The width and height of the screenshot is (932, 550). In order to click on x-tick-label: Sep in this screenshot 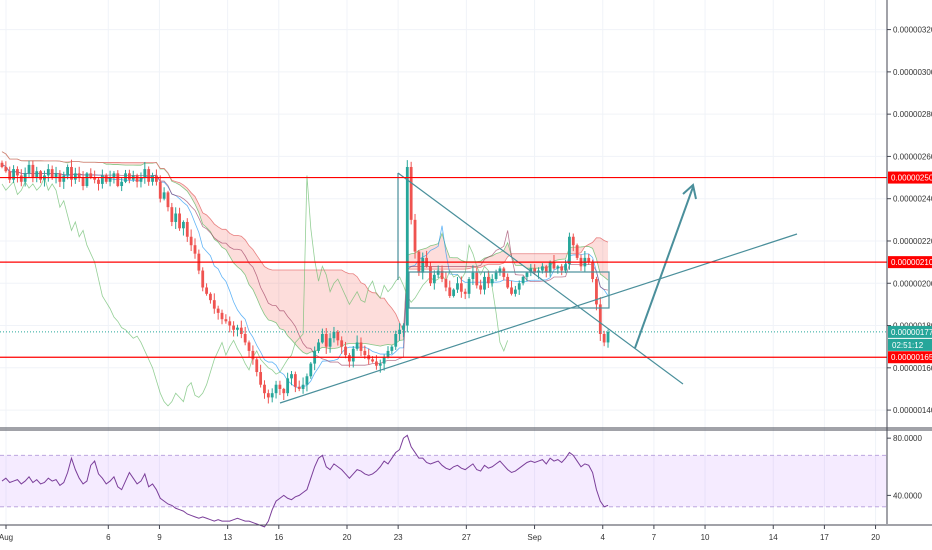, I will do `click(534, 537)`.